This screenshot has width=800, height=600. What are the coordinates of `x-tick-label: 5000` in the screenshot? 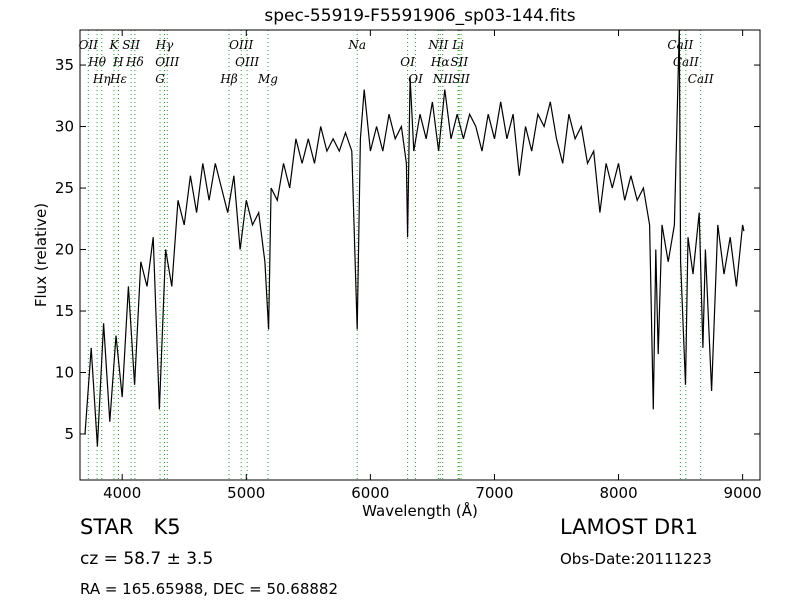 It's located at (246, 493).